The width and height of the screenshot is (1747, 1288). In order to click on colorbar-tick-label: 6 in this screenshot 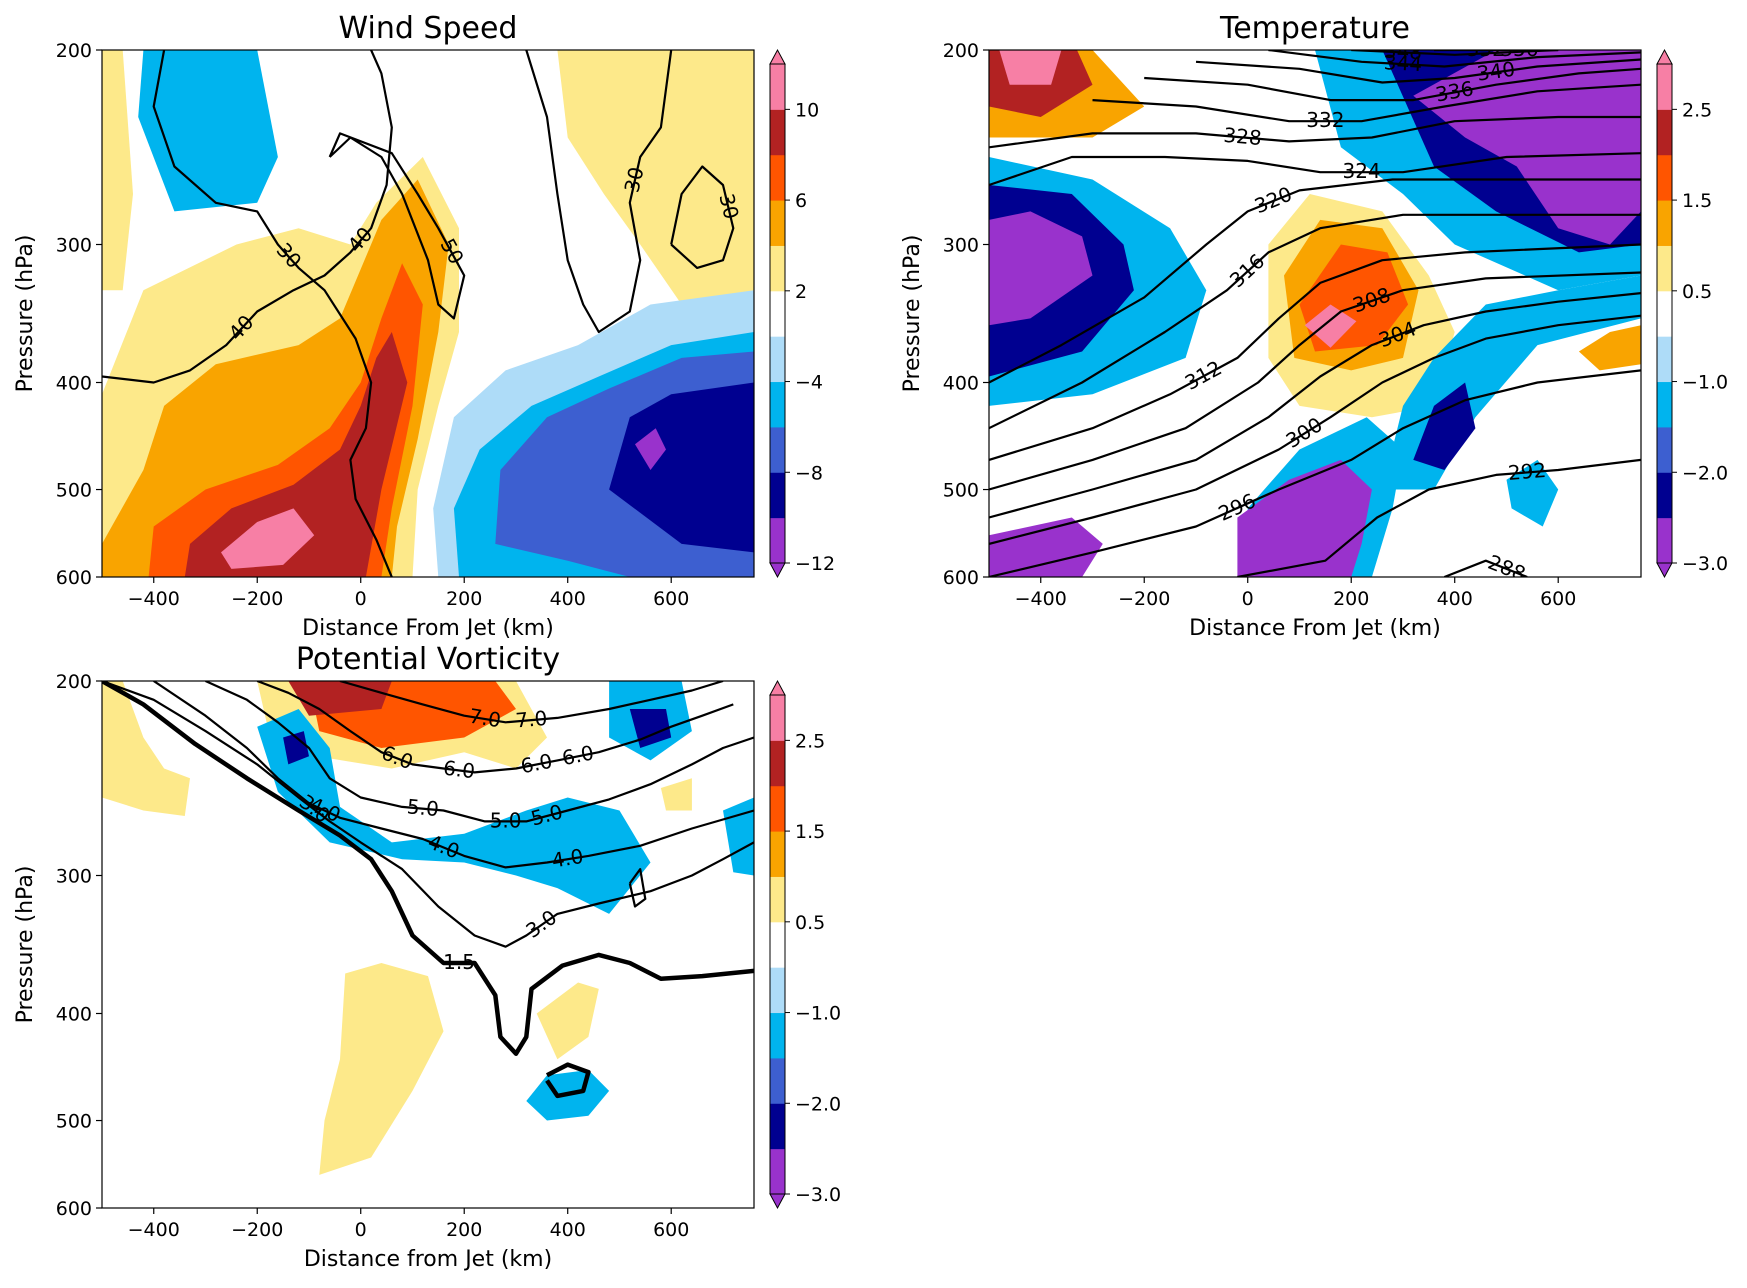, I will do `click(801, 201)`.